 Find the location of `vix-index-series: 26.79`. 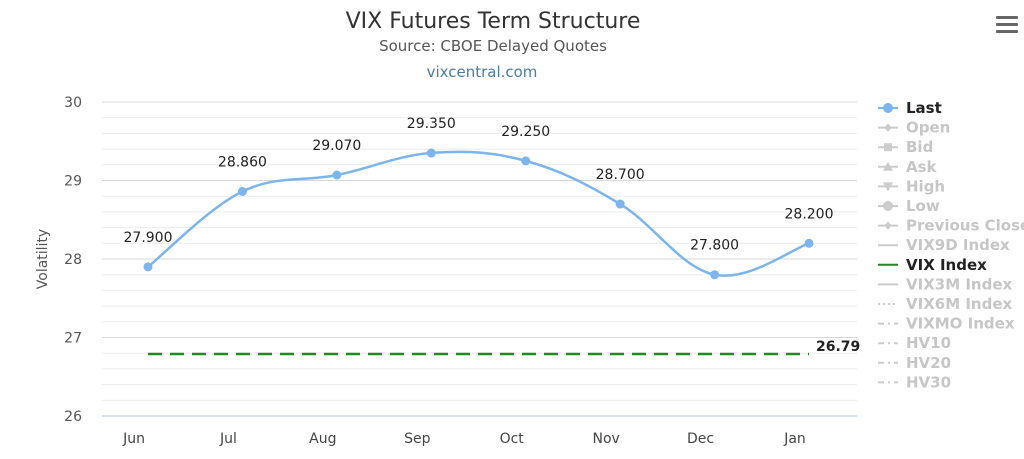

vix-index-series: 26.79 is located at coordinates (504, 347).